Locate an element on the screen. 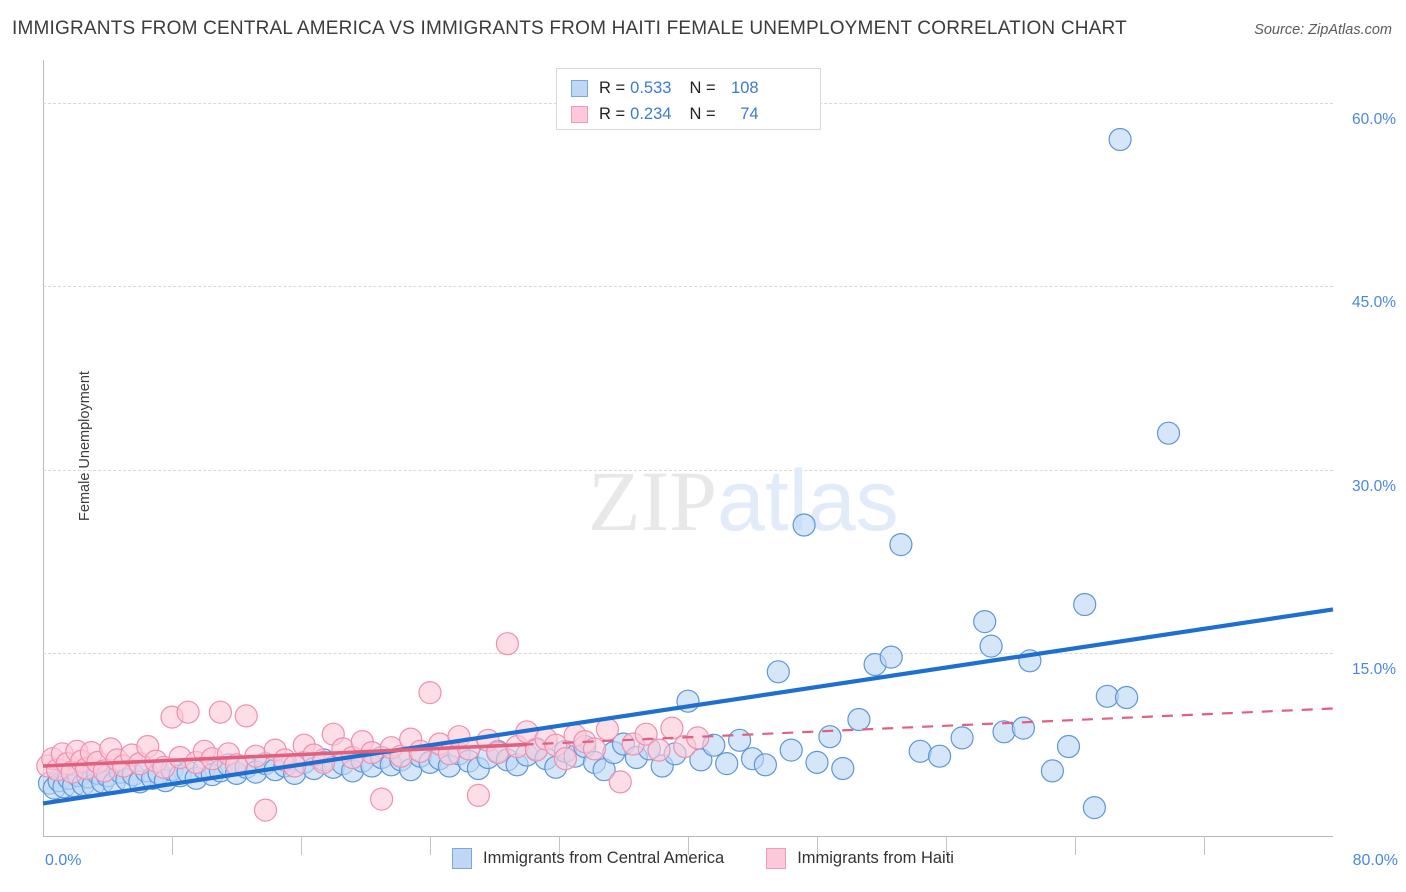 Image resolution: width=1406 pixels, height=892 pixels. stats-row-central-america: R = 0.533 N = 108 is located at coordinates (690, 88).